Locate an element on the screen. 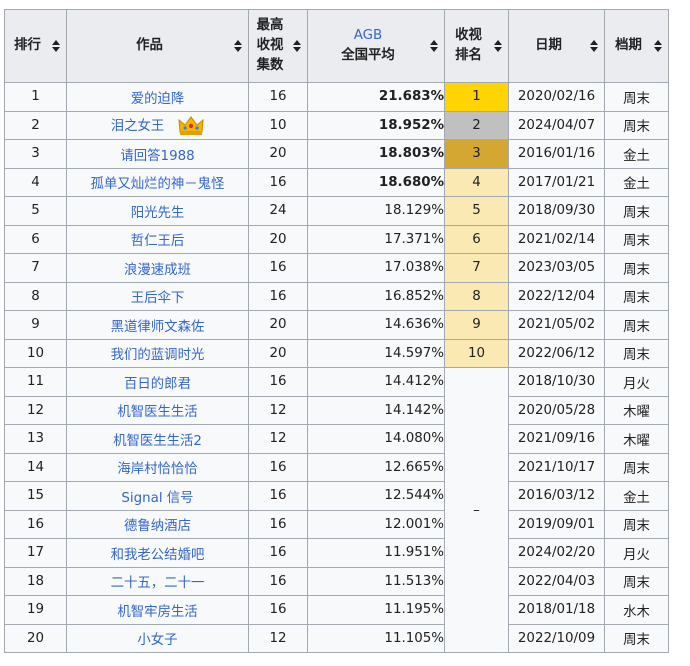  title-link: 和我老公结婚吧 is located at coordinates (157, 555).